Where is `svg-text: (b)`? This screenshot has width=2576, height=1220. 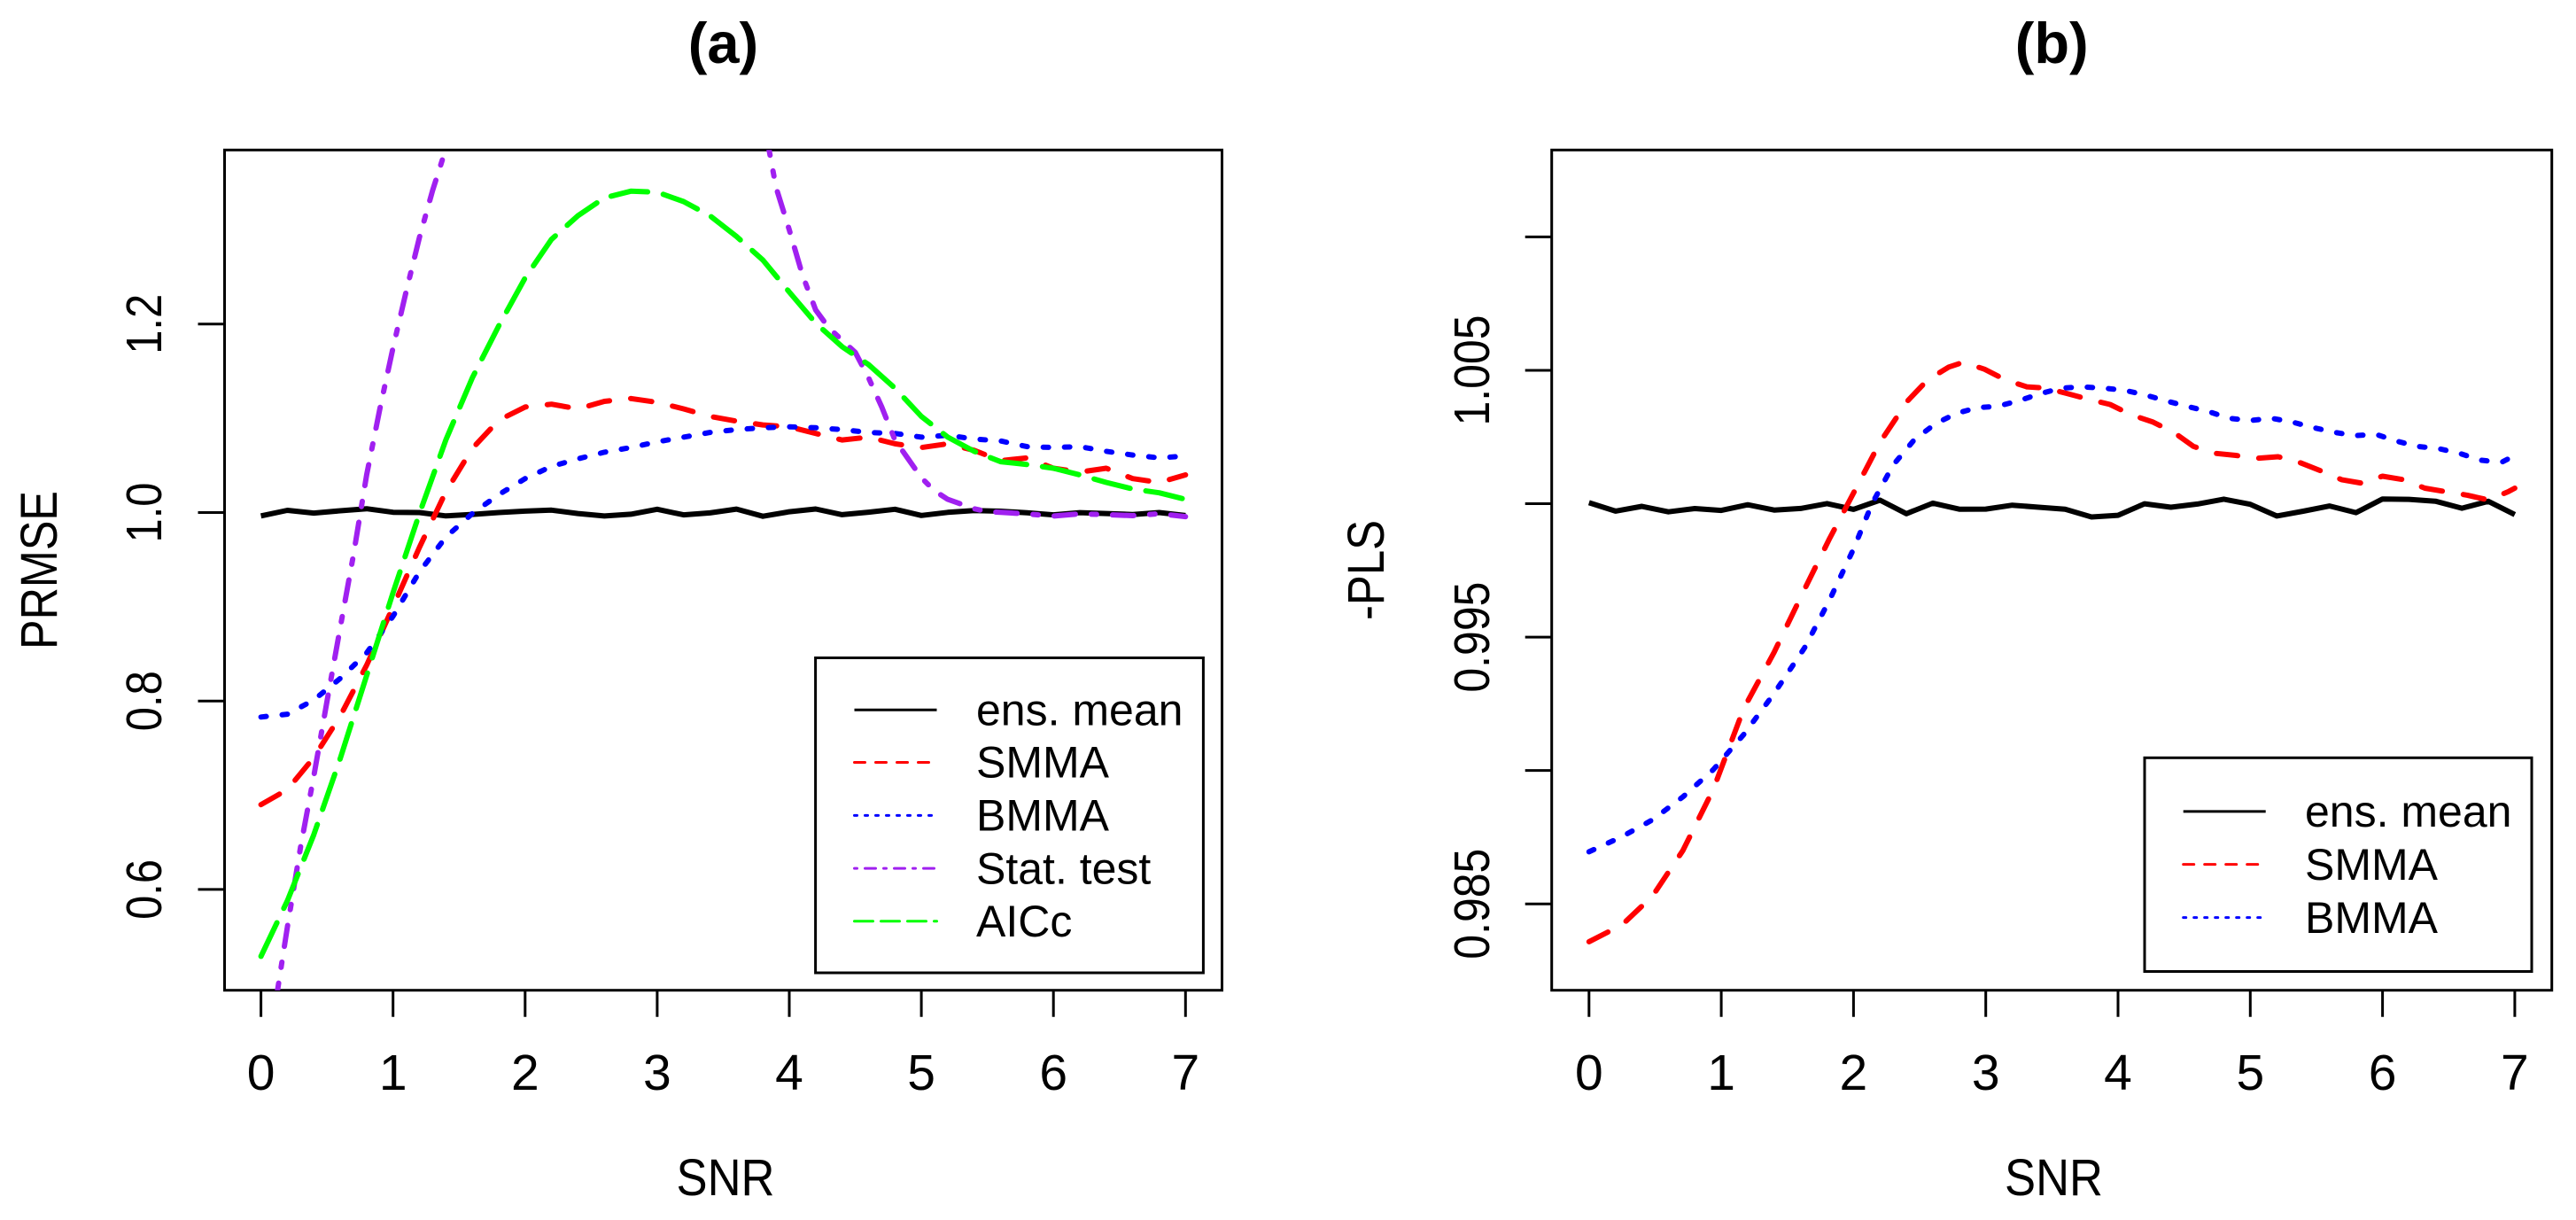 svg-text: (b) is located at coordinates (2052, 43).